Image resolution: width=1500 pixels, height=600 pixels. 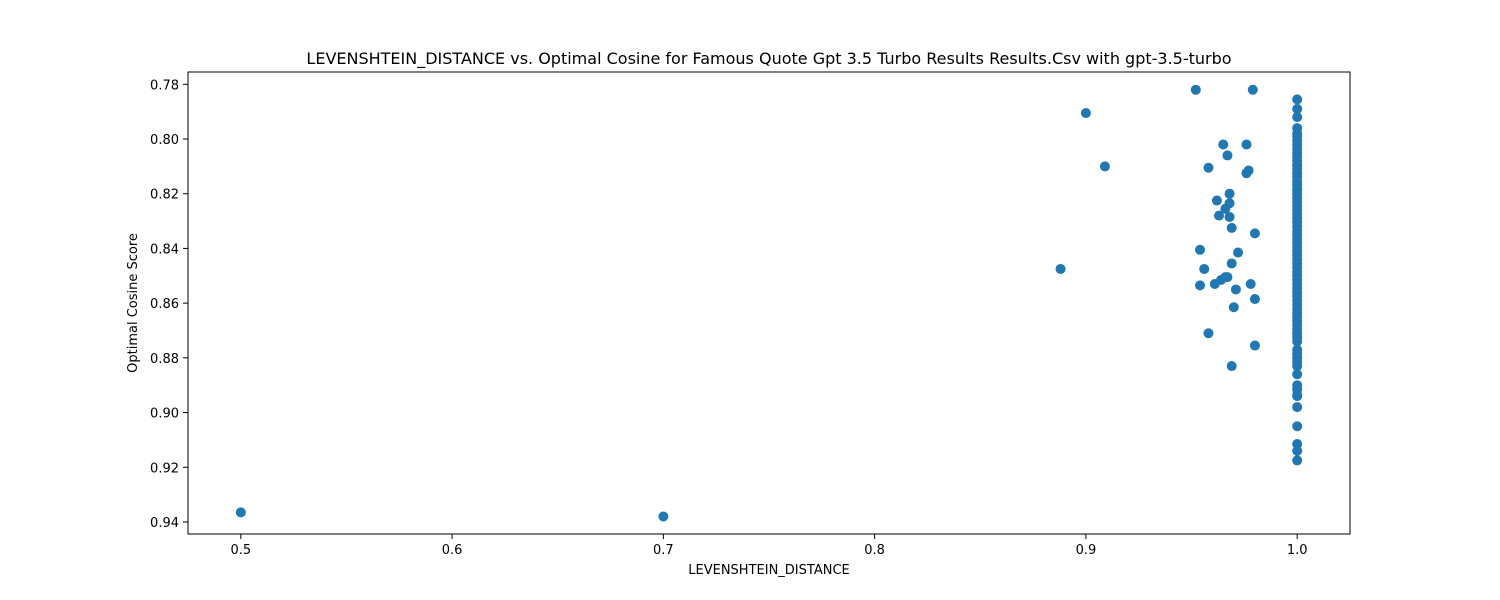 I want to click on x-tick-label: 0.6, so click(x=452, y=550).